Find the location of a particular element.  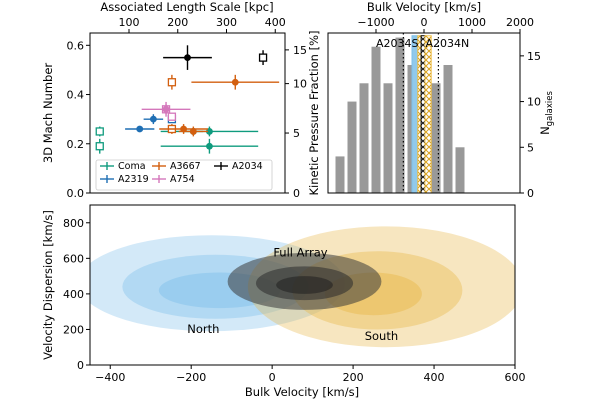

b-ylabel: Velocity Dispersion [km/s] is located at coordinates (48, 285).